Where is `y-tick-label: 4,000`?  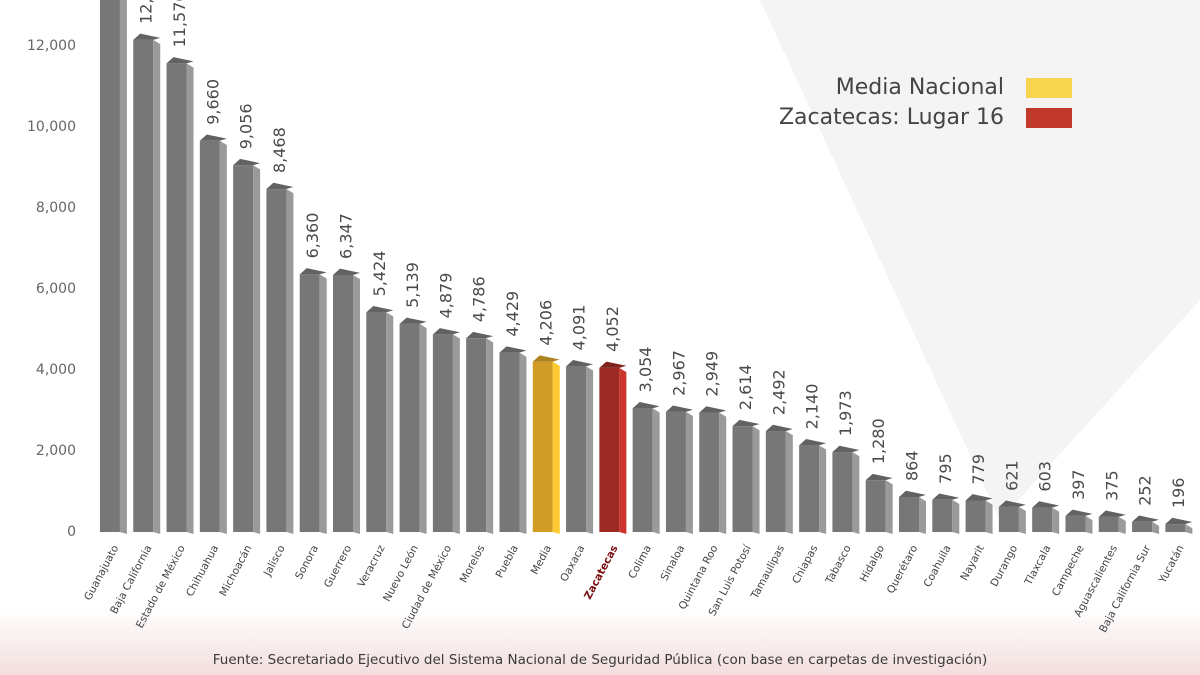
y-tick-label: 4,000 is located at coordinates (56, 370).